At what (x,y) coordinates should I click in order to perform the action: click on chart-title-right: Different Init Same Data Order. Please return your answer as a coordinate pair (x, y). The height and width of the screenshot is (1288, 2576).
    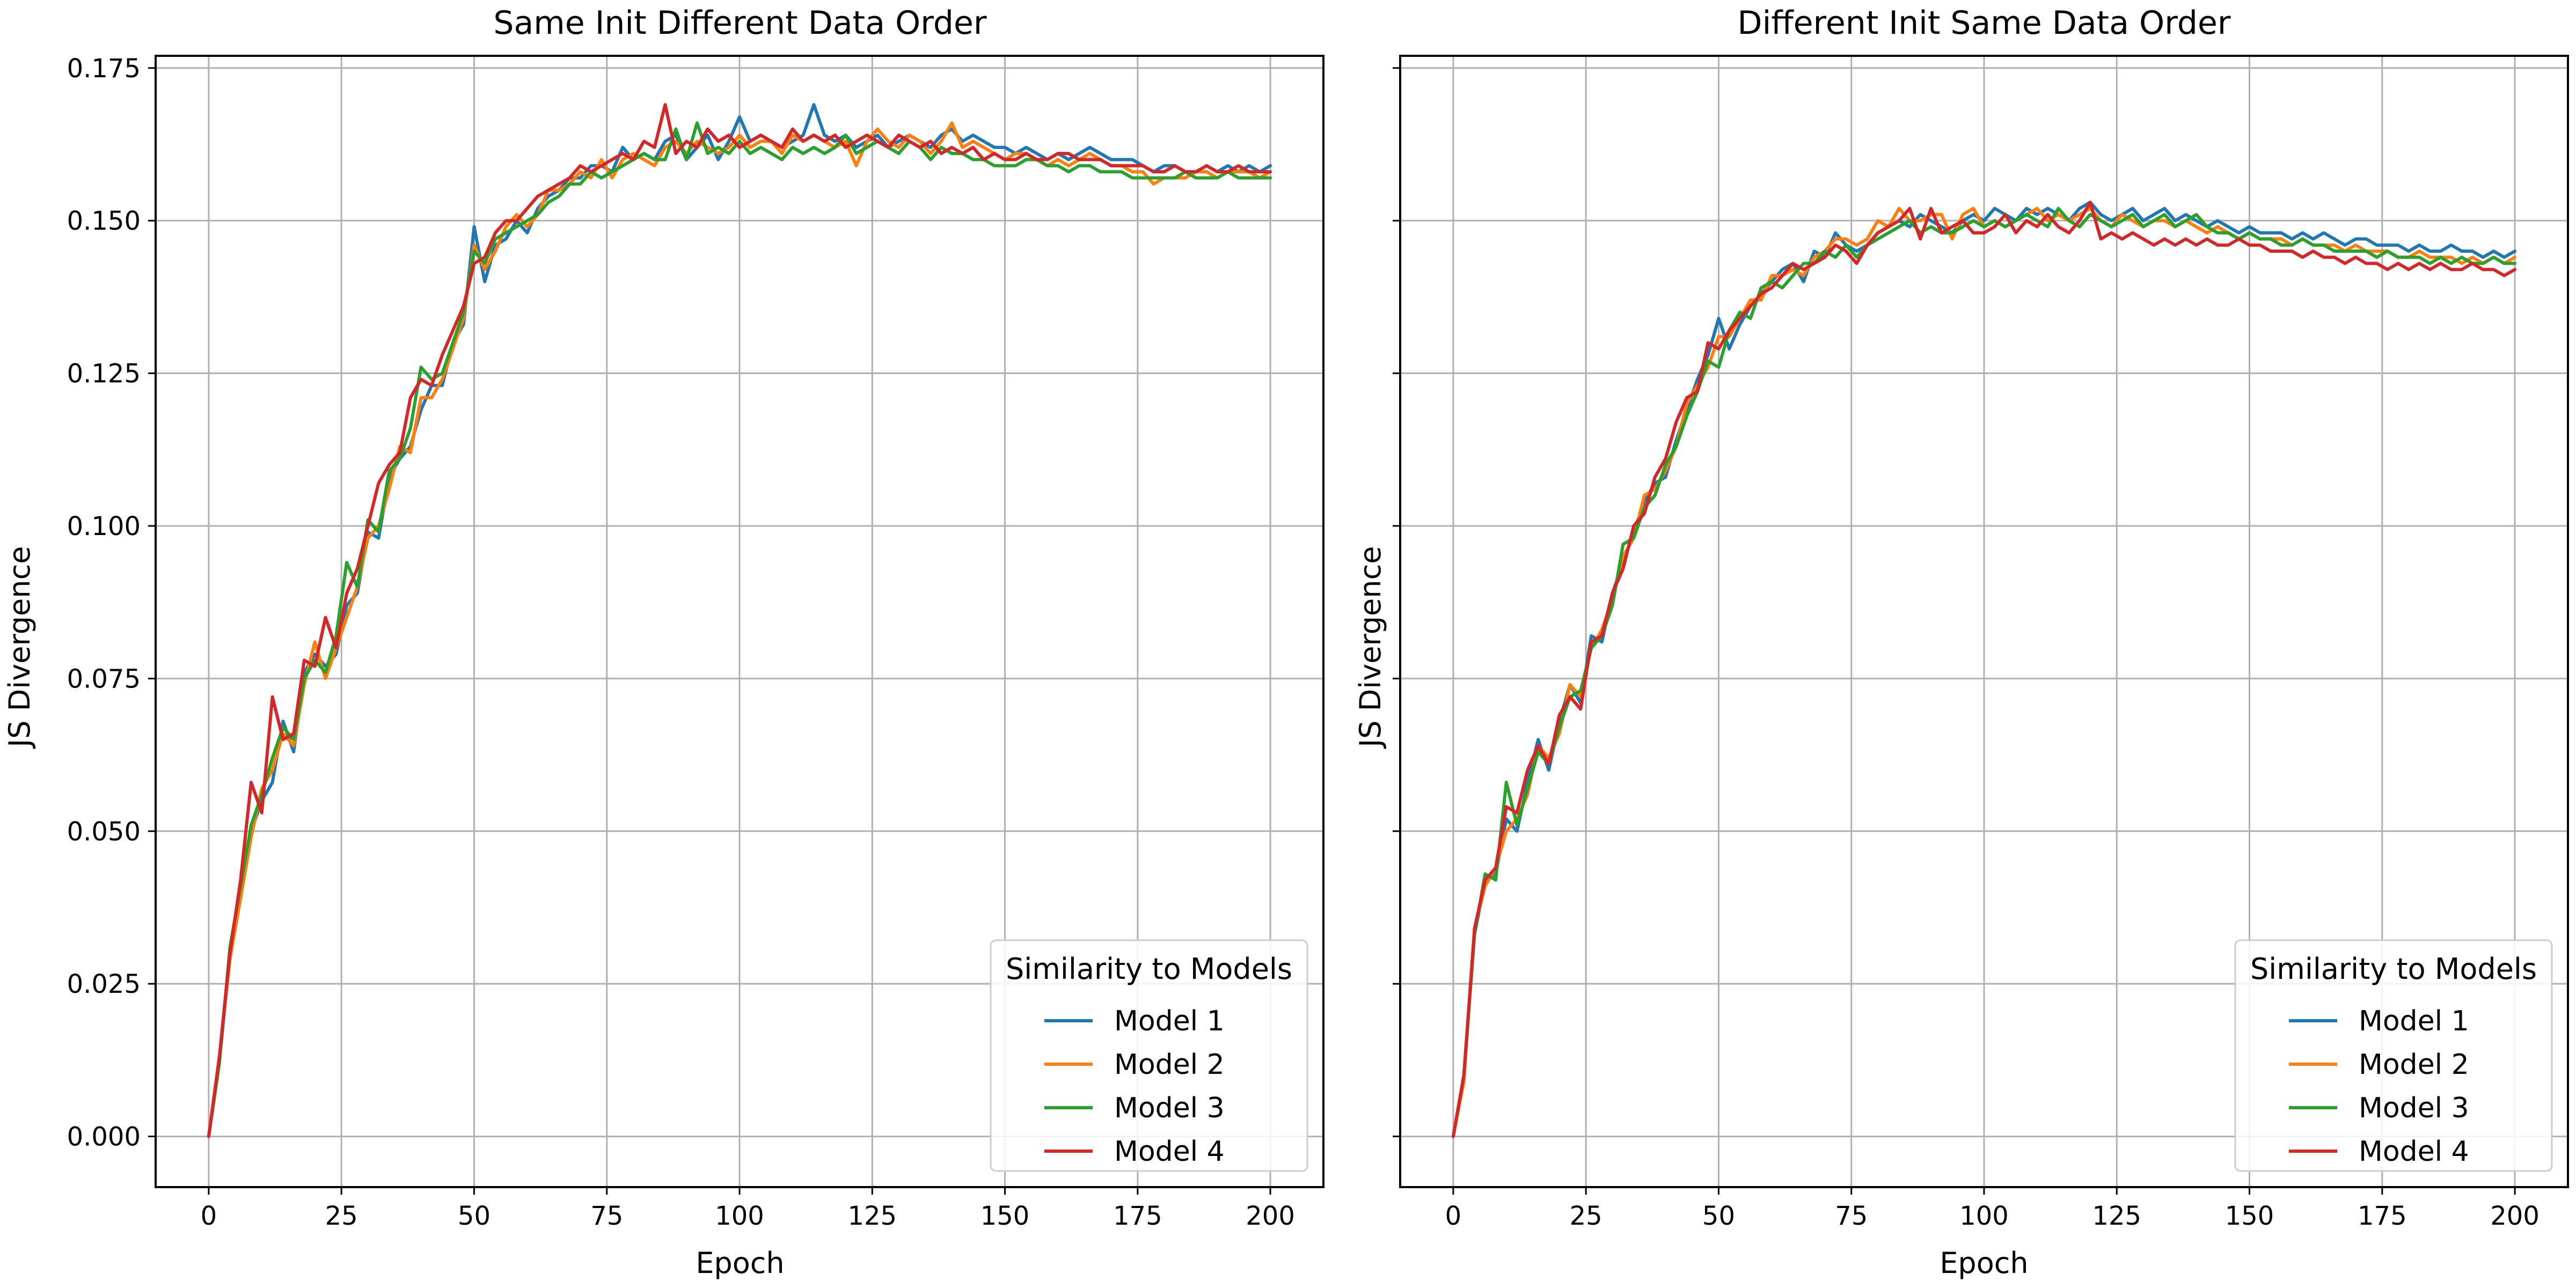
    Looking at the image, I should click on (1983, 23).